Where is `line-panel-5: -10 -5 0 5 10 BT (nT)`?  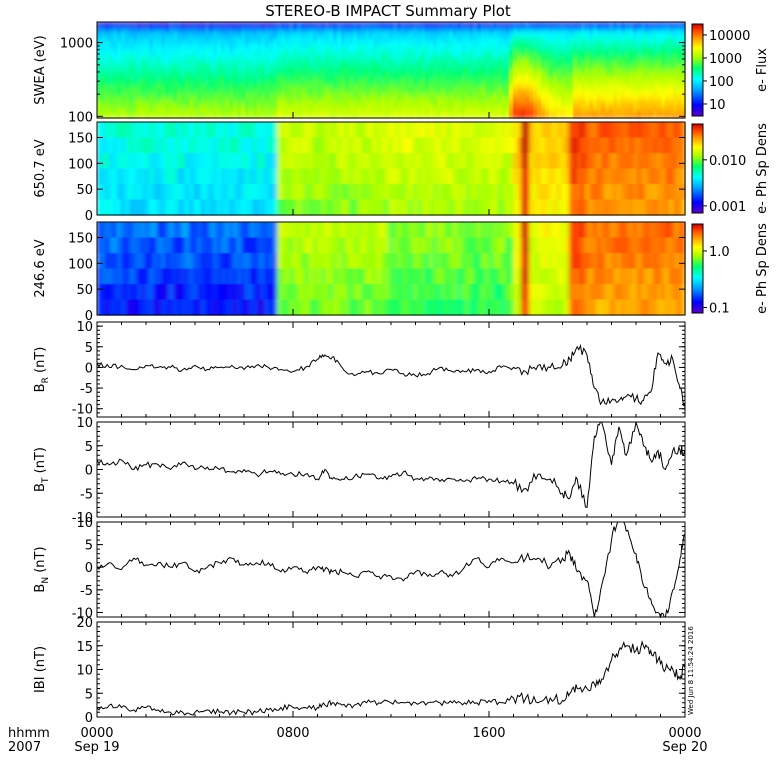 line-panel-5: -10 -5 0 5 10 BT (nT) is located at coordinates (359, 471).